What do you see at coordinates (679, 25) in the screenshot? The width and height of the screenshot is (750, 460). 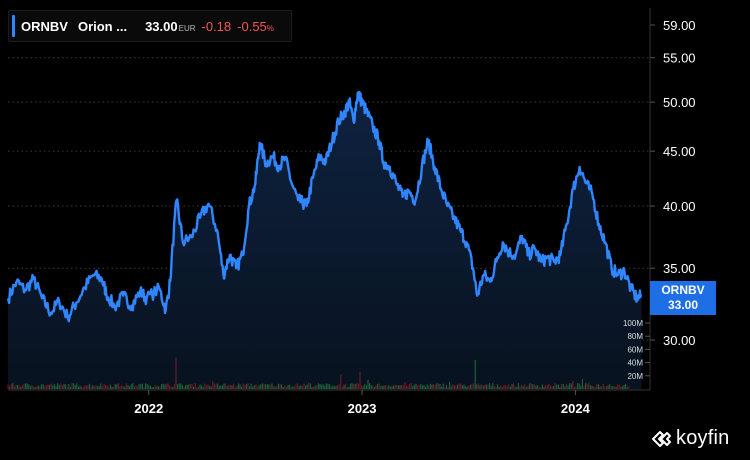 I see `price-tick-label: 59.00` at bounding box center [679, 25].